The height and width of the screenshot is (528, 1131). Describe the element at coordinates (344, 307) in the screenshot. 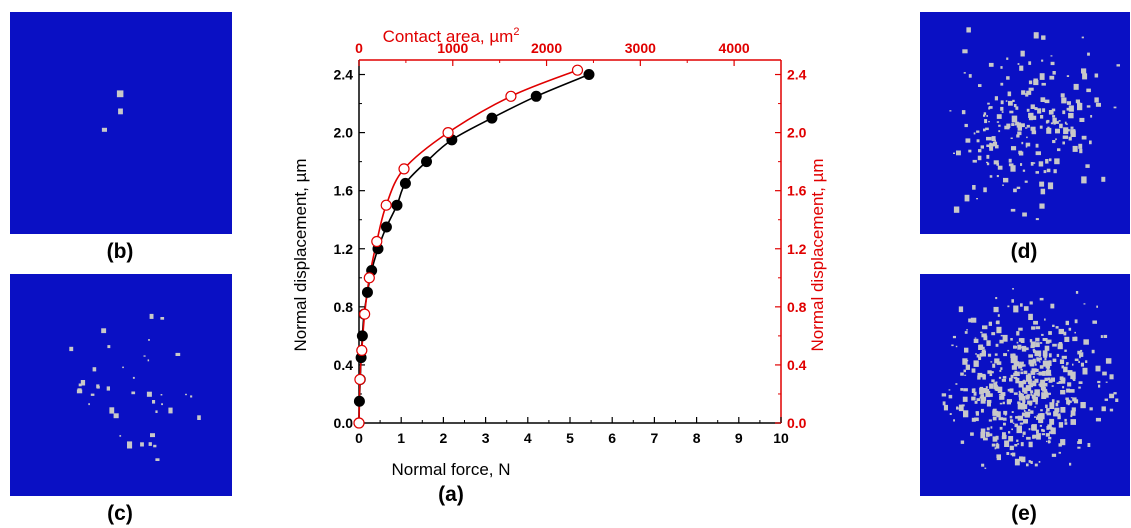

I see `y-tick-label: 0.8` at that location.